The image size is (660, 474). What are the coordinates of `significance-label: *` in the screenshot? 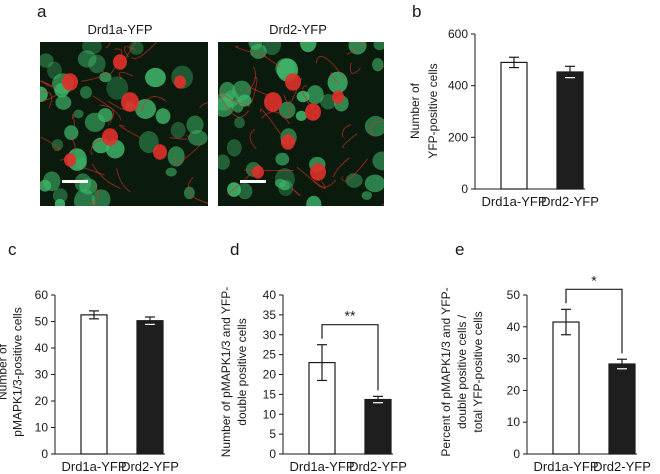 It's located at (594, 280).